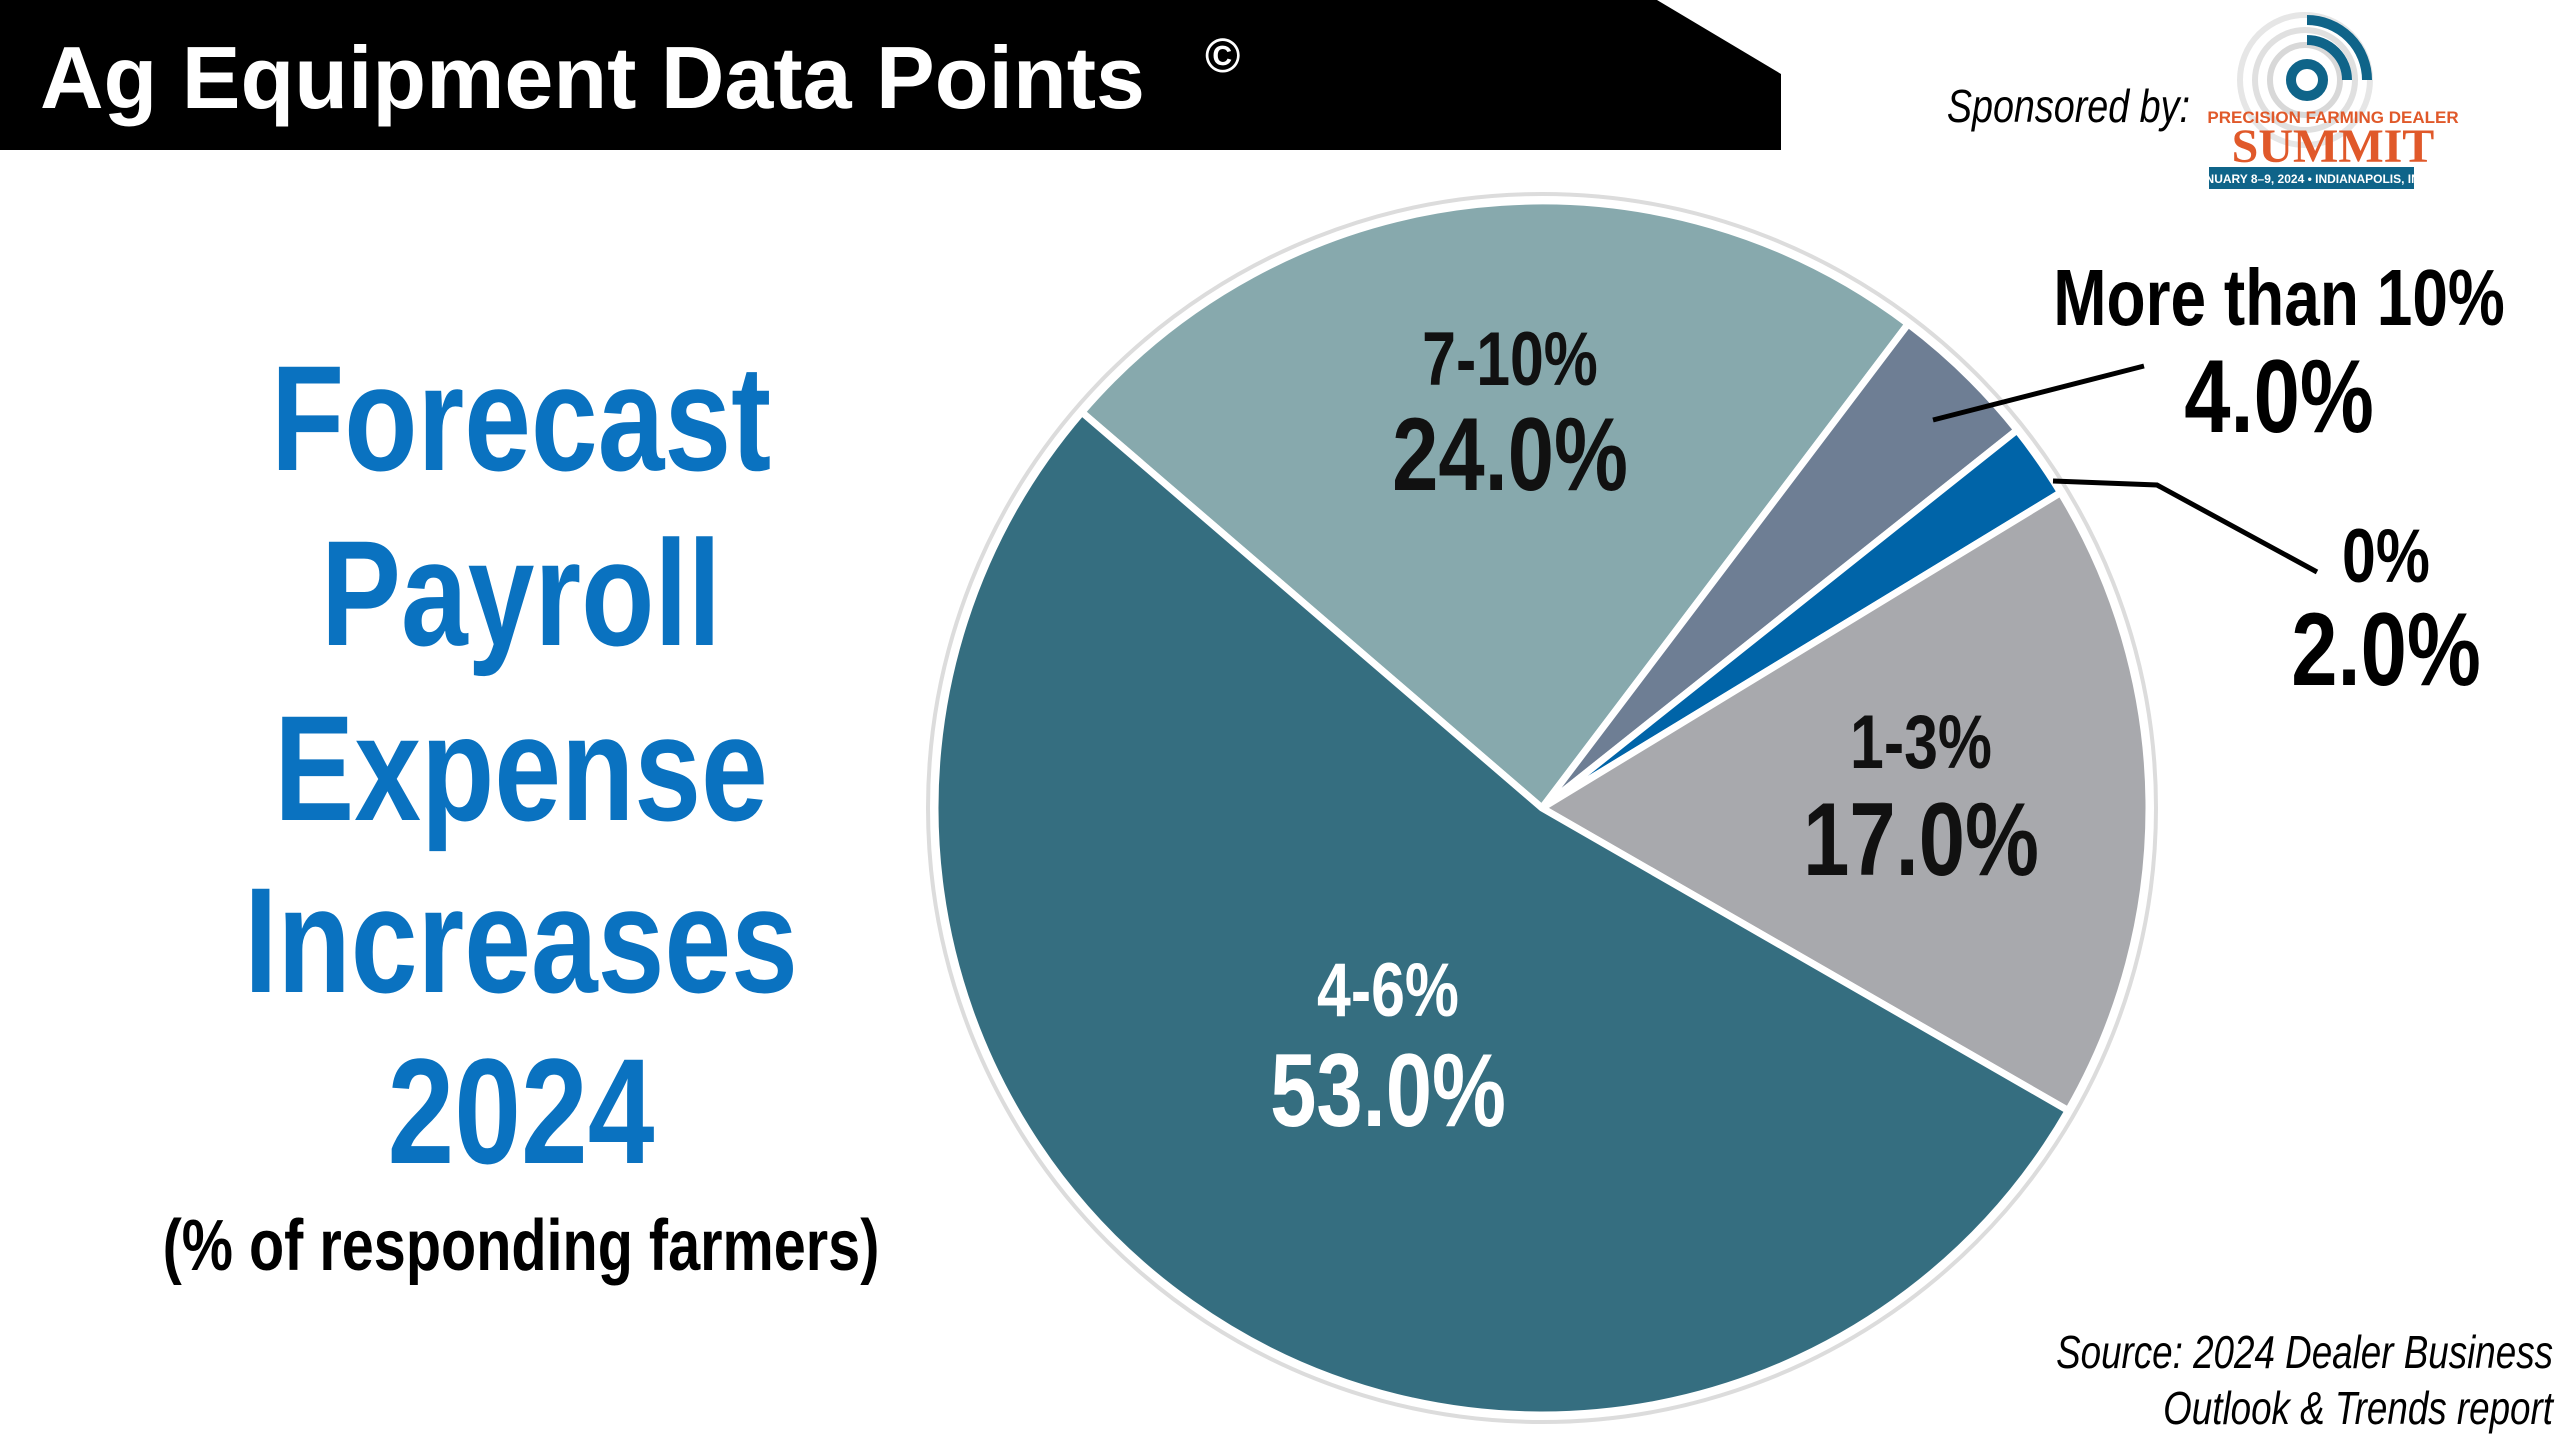  What do you see at coordinates (2359, 1408) in the screenshot?
I see `source-line-2: Outlook & Trends report` at bounding box center [2359, 1408].